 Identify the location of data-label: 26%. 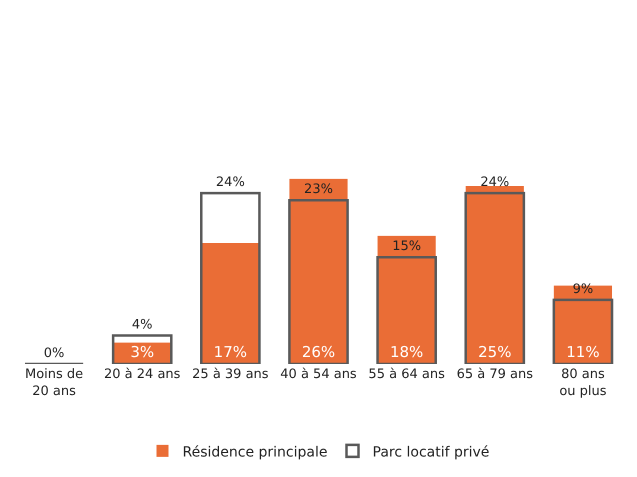
(319, 352).